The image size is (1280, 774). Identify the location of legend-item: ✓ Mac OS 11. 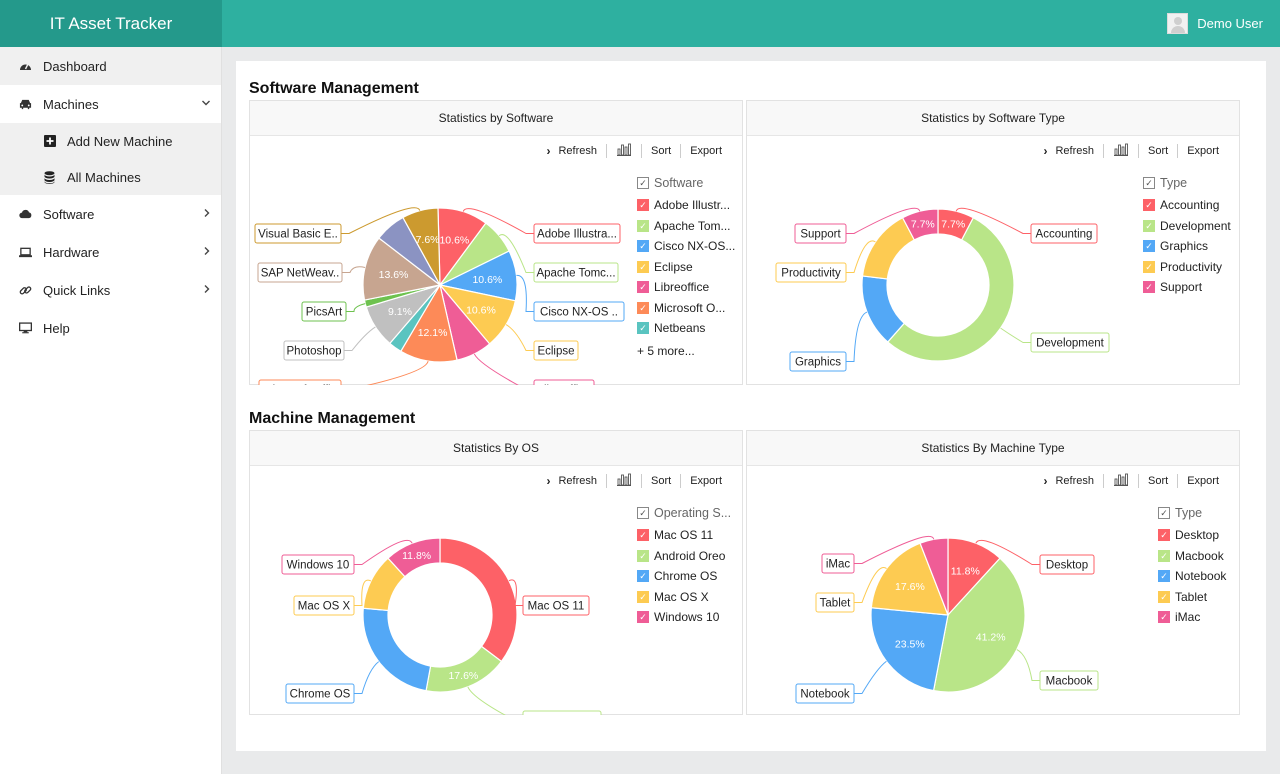
(684, 535).